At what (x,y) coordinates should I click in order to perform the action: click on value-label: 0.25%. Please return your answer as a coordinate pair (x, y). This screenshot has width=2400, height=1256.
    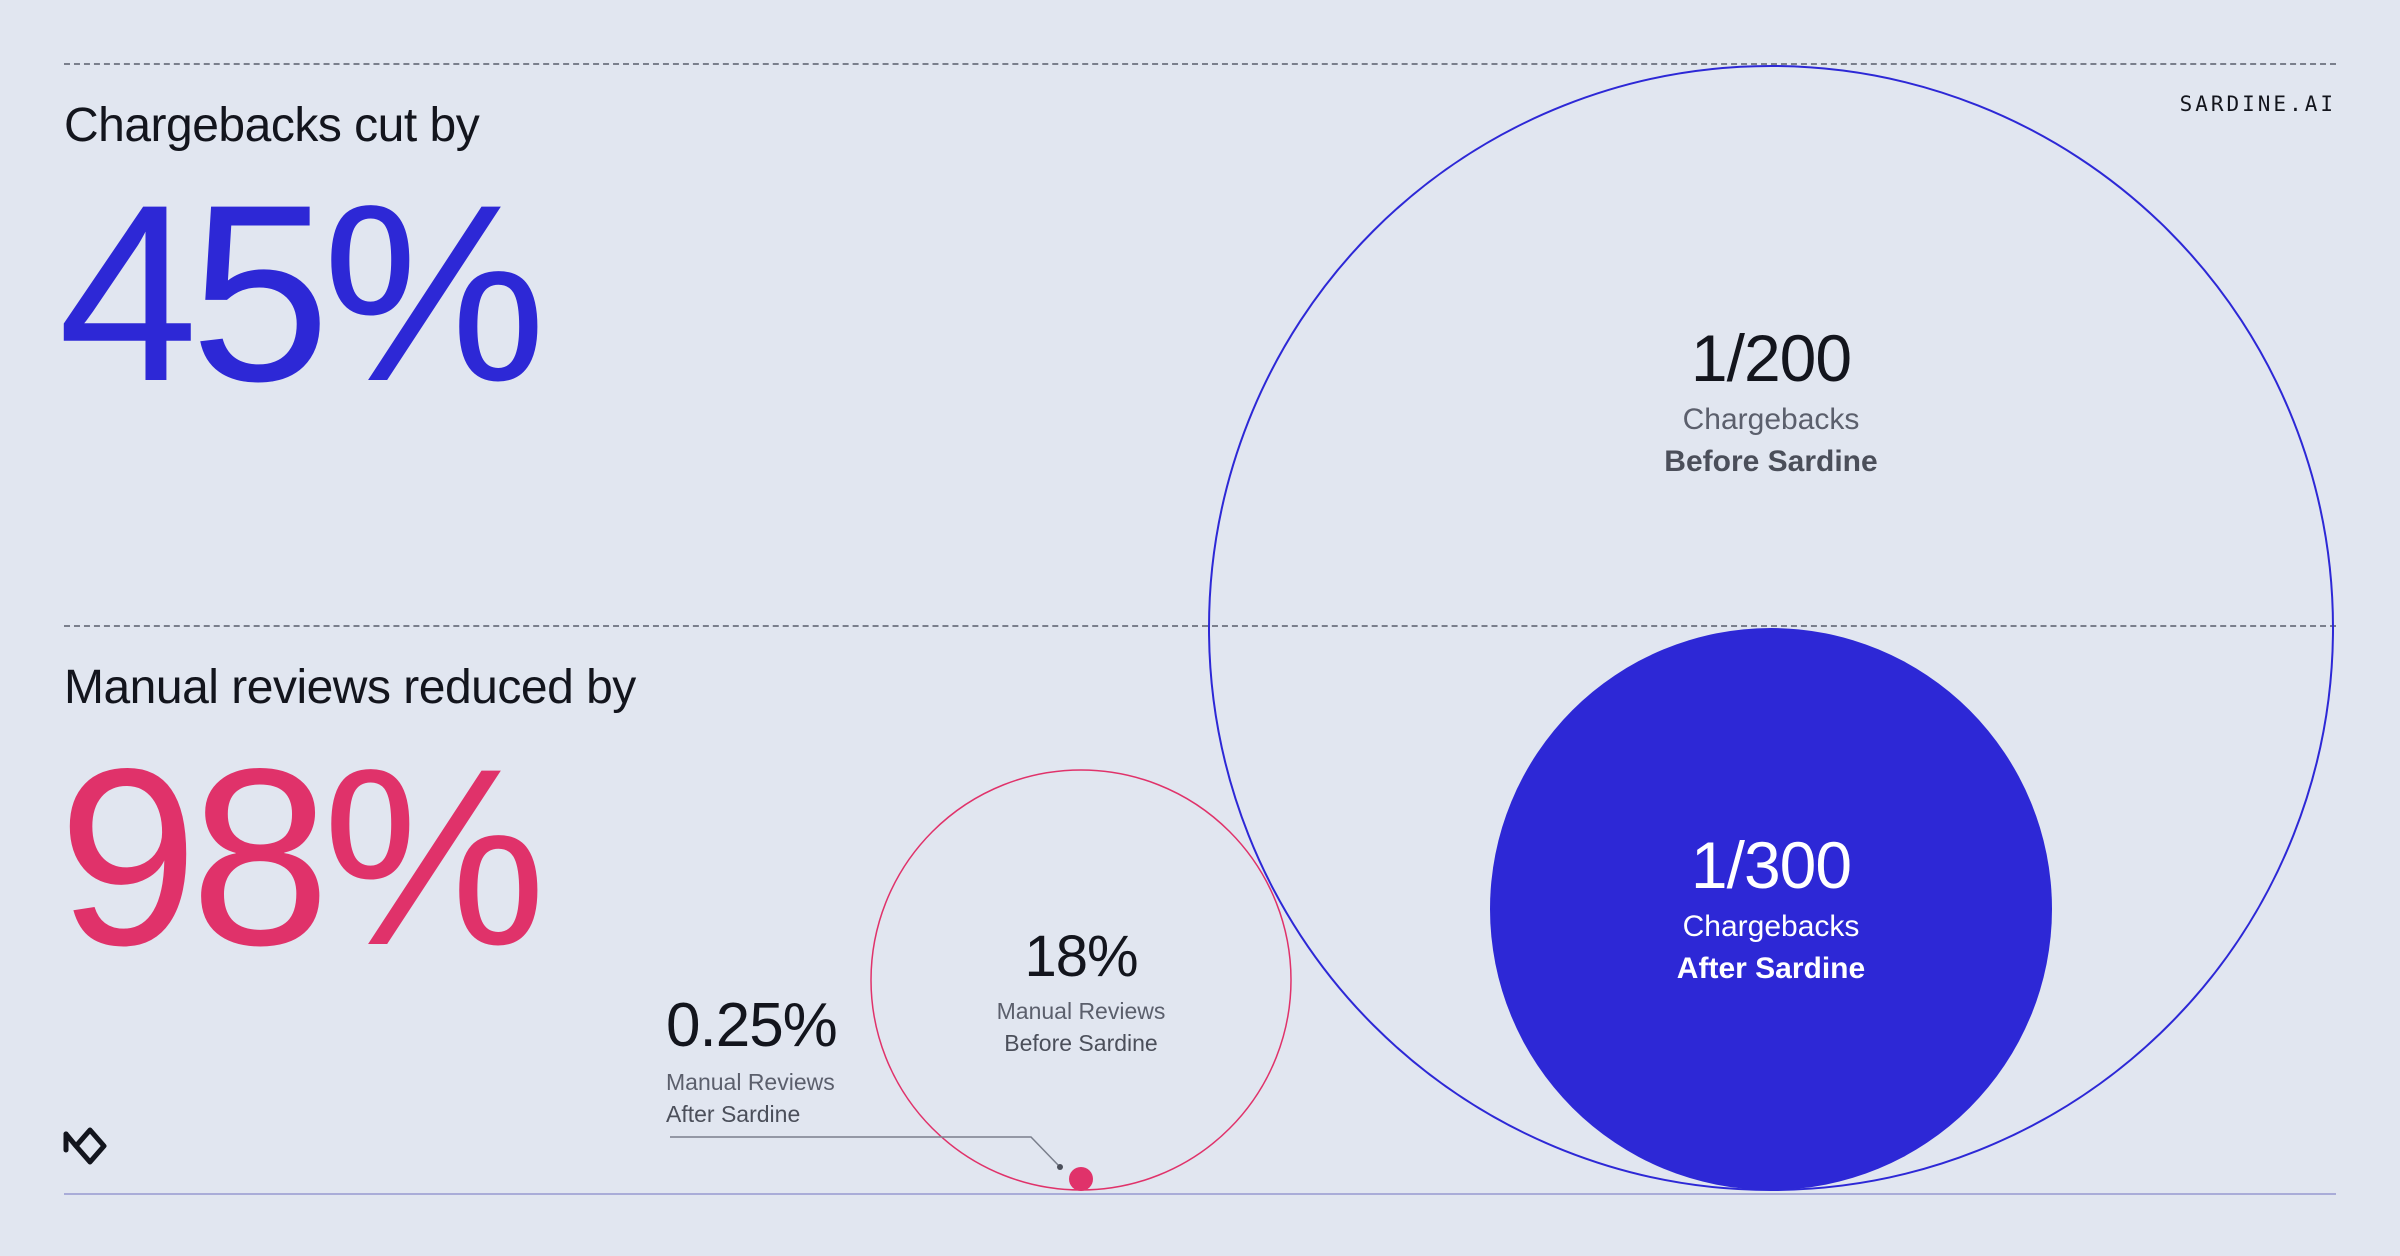
    Looking at the image, I should click on (752, 1025).